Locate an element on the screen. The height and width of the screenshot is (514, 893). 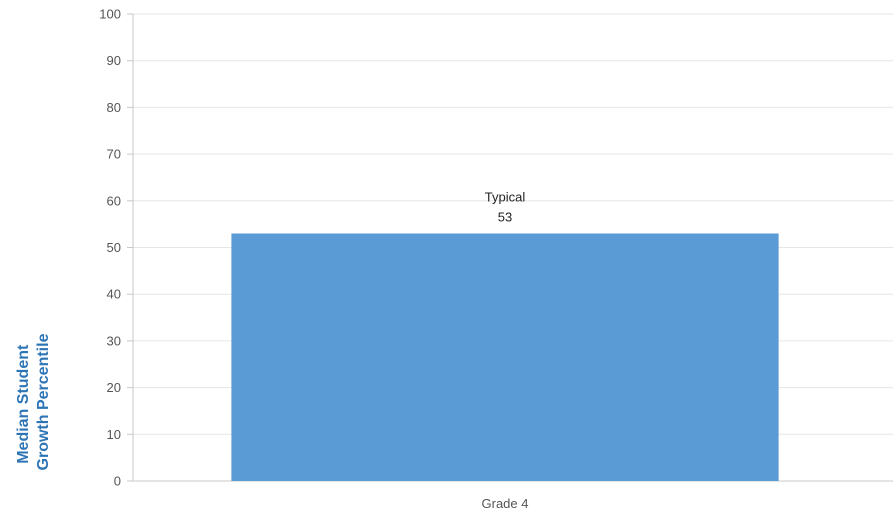
y-axis-title-line-1: Median Student is located at coordinates (23, 404).